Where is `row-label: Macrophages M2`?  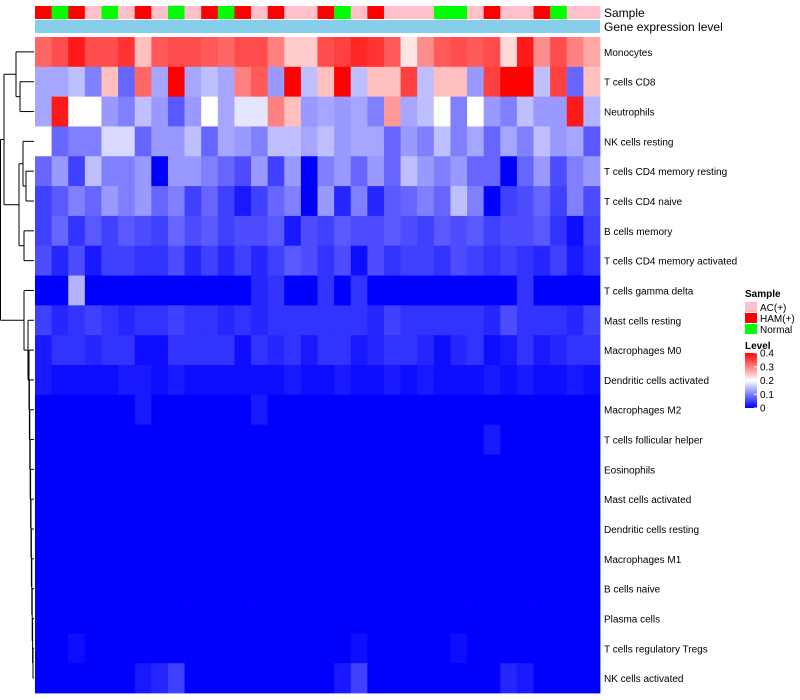 row-label: Macrophages M2 is located at coordinates (643, 411).